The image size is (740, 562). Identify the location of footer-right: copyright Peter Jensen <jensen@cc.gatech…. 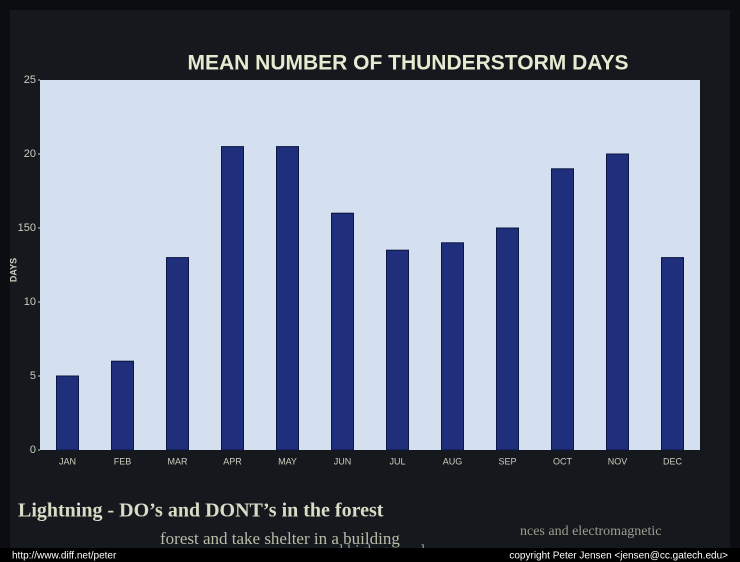
(618, 556).